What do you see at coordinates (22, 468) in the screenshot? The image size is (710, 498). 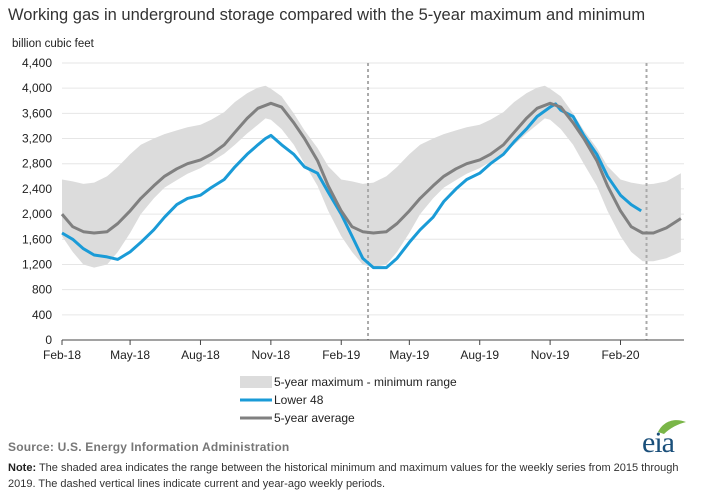 I see `note-label: Note:` at bounding box center [22, 468].